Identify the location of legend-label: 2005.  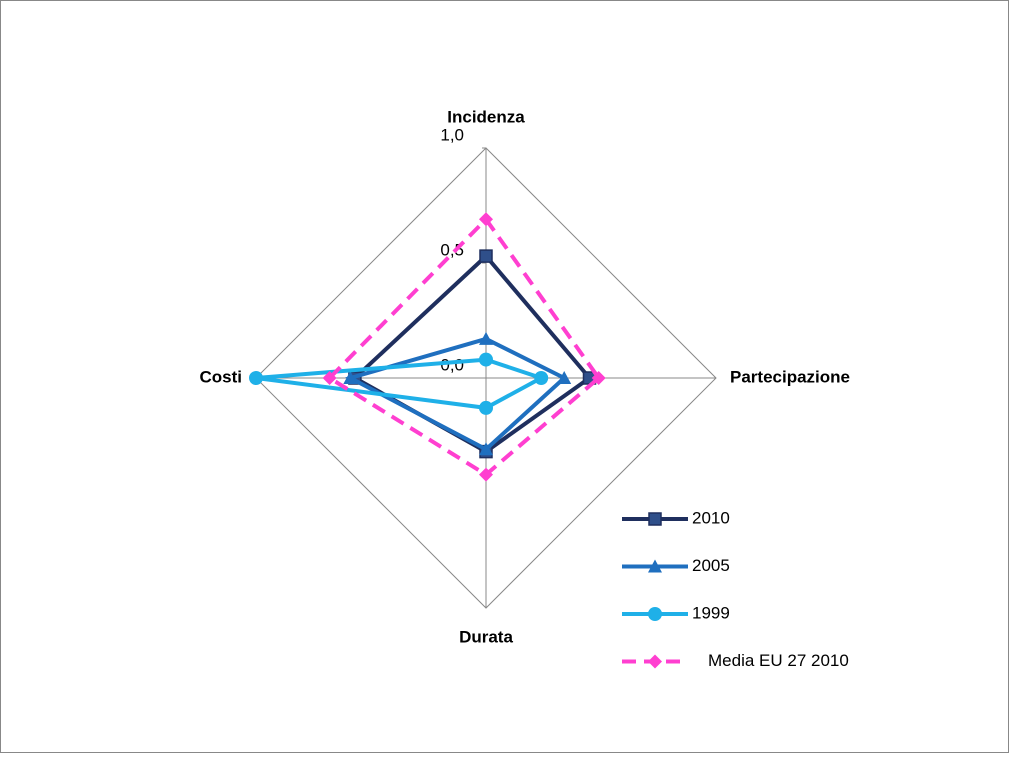
(711, 565).